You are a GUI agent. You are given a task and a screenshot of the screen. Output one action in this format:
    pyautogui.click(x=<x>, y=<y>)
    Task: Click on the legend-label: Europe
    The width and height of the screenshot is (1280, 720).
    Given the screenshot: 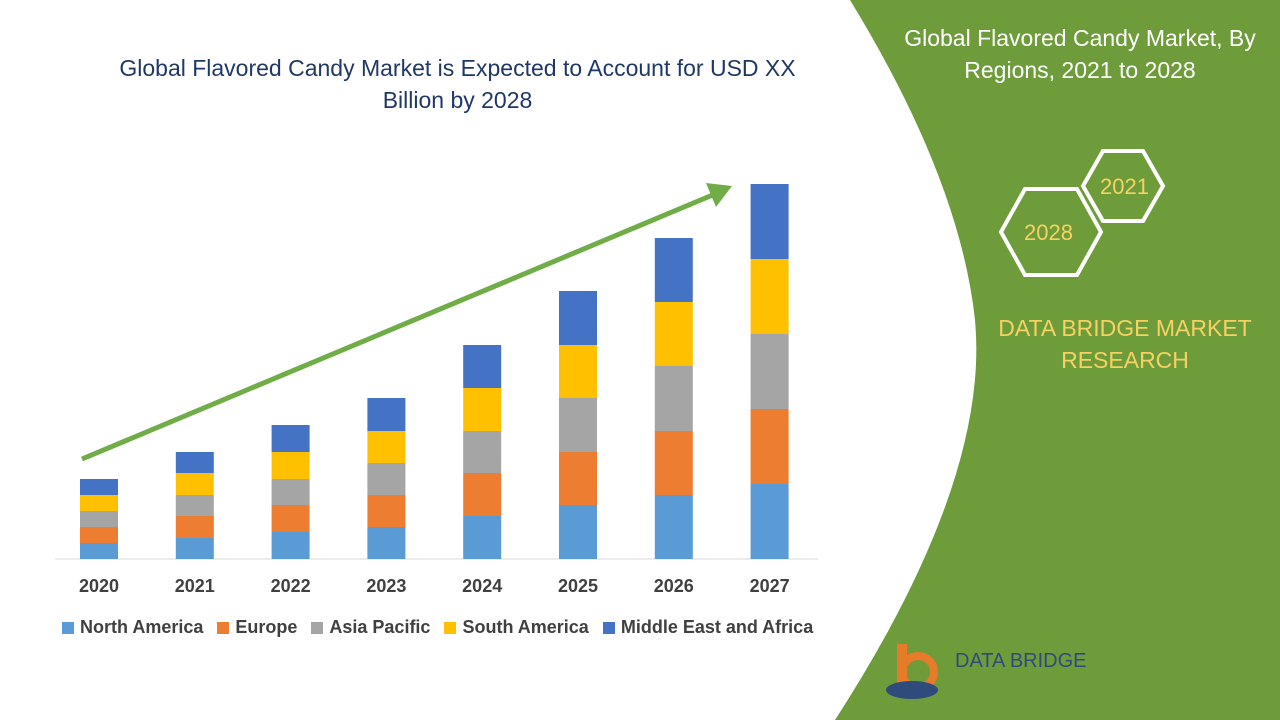 What is the action you would take?
    pyautogui.click(x=266, y=627)
    